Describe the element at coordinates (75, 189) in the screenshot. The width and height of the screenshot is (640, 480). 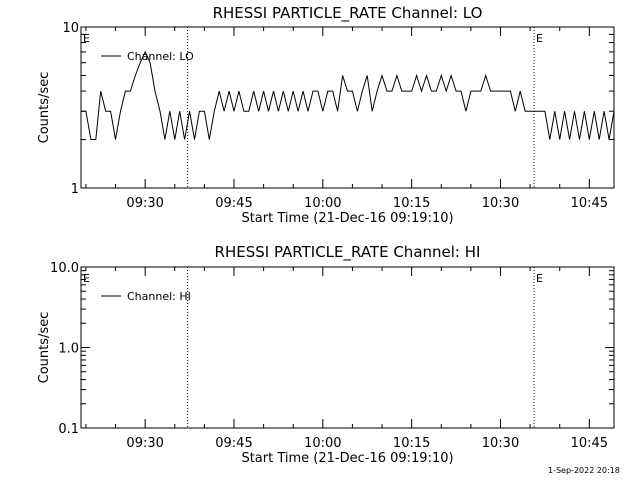
I see `y-tick-label: 1` at that location.